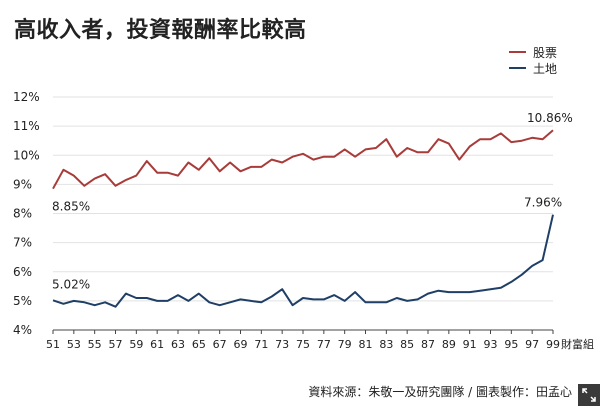  I want to click on x-tick-label: 79, so click(345, 344).